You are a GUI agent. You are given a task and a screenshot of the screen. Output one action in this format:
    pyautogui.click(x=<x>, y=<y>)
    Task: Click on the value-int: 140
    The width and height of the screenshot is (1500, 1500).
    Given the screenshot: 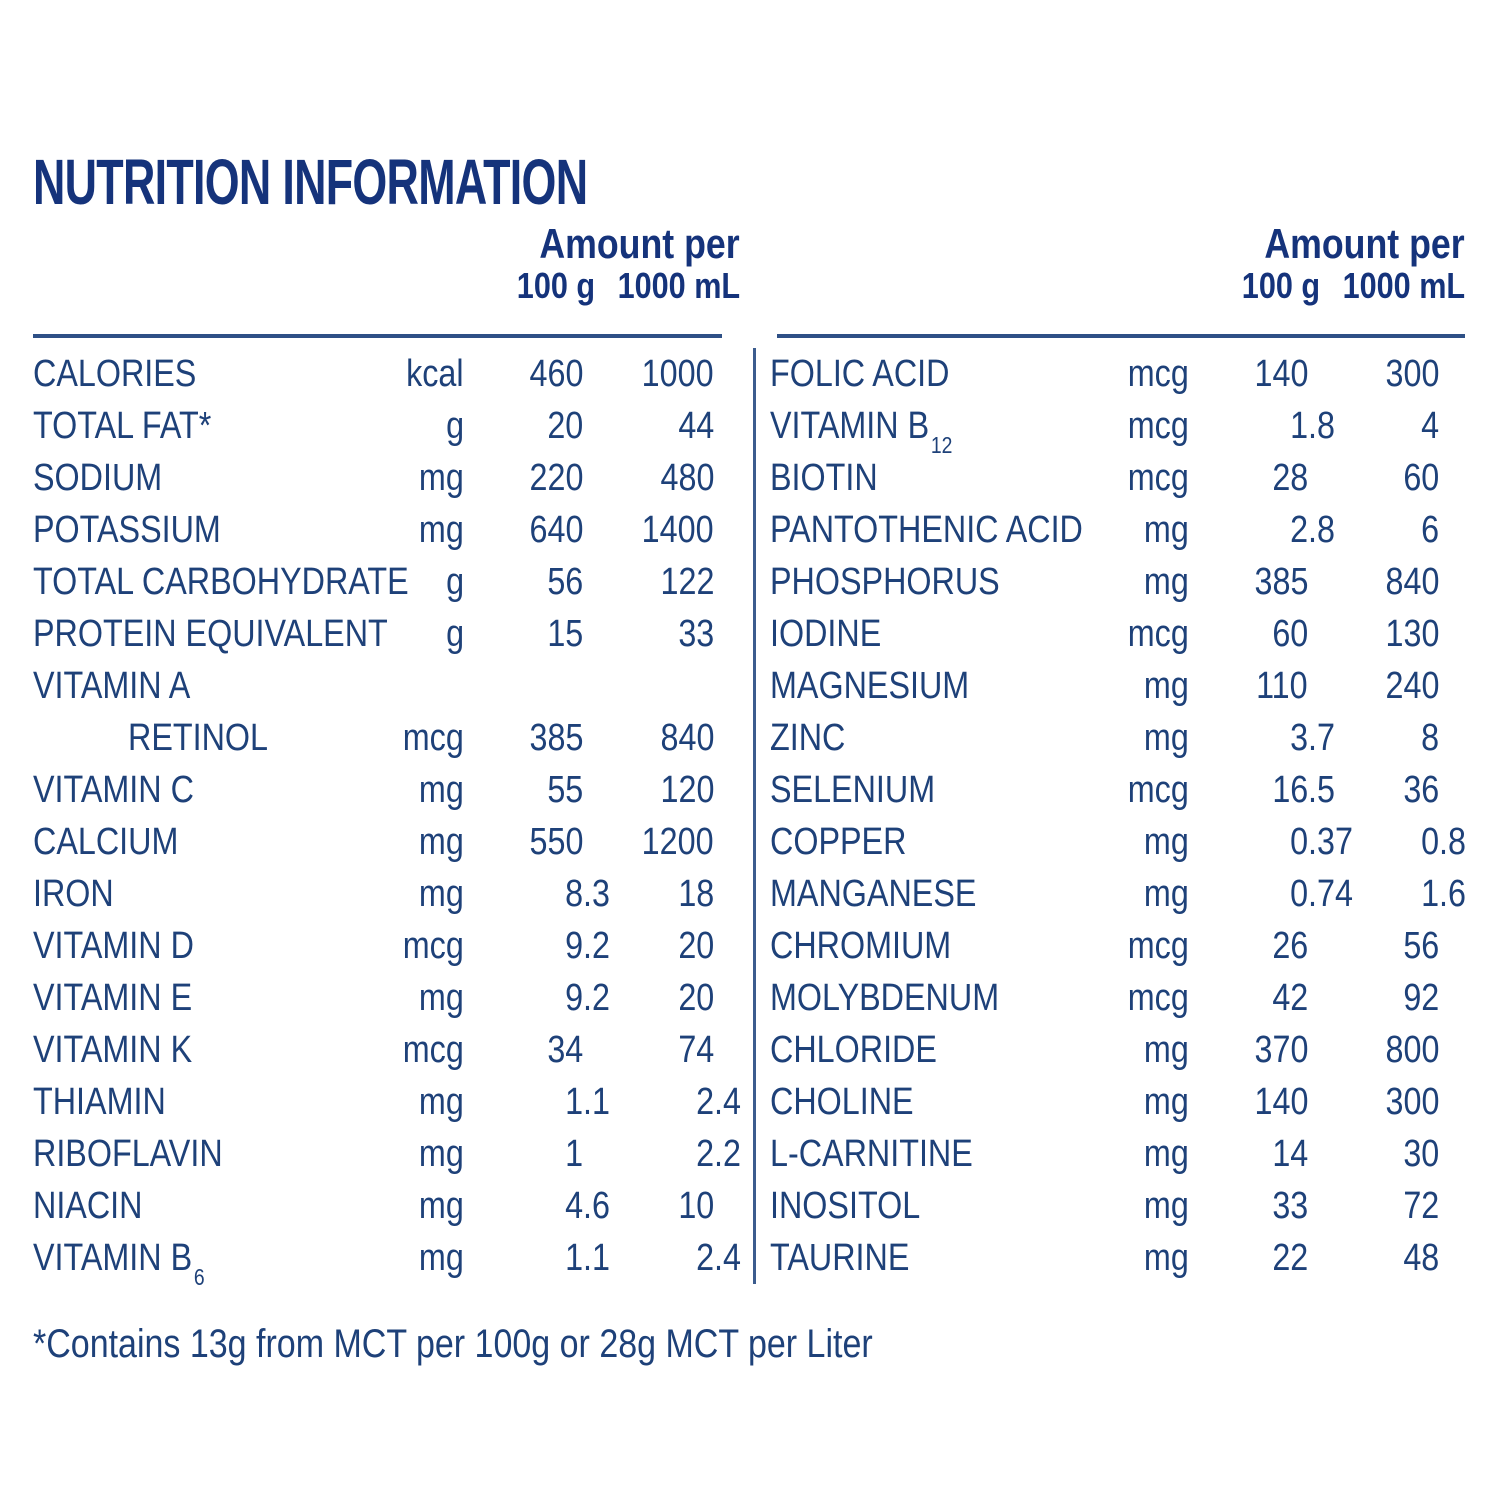 What is the action you would take?
    pyautogui.click(x=1281, y=374)
    